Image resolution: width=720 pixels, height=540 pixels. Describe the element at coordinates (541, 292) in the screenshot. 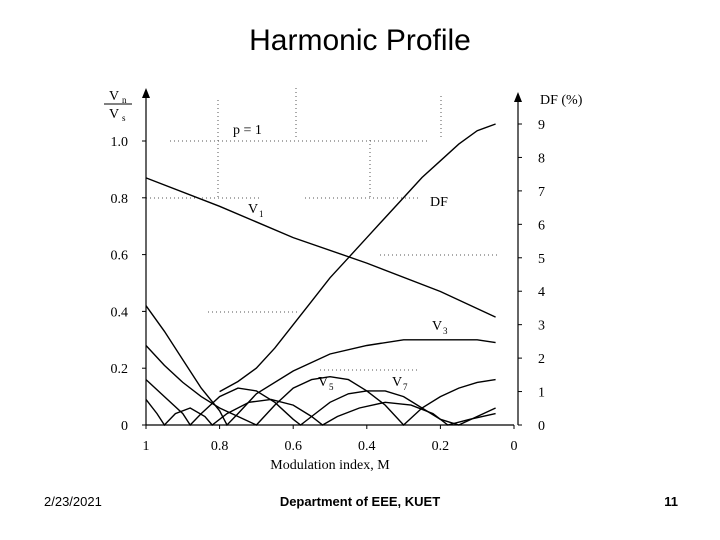

I see `y-right-tick-label: 4` at that location.